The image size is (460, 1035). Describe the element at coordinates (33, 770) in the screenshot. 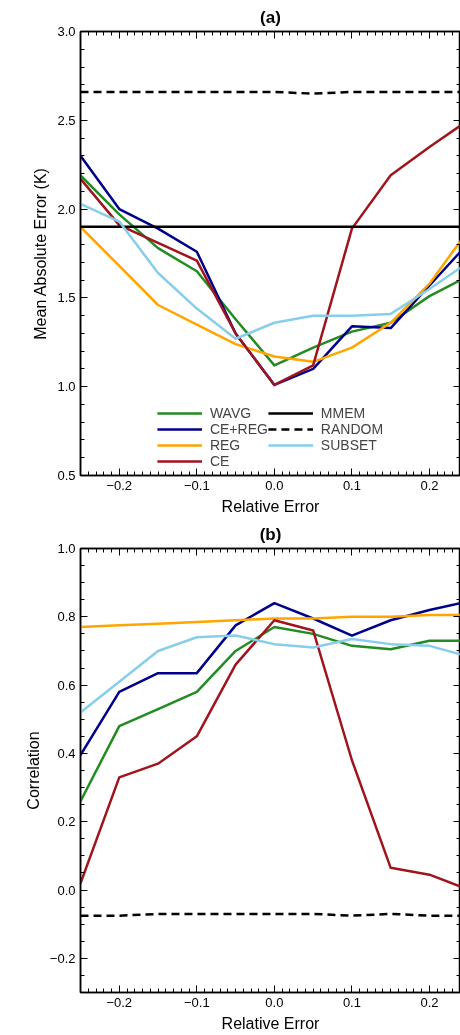

I see `y-axis-title: Correlation` at that location.